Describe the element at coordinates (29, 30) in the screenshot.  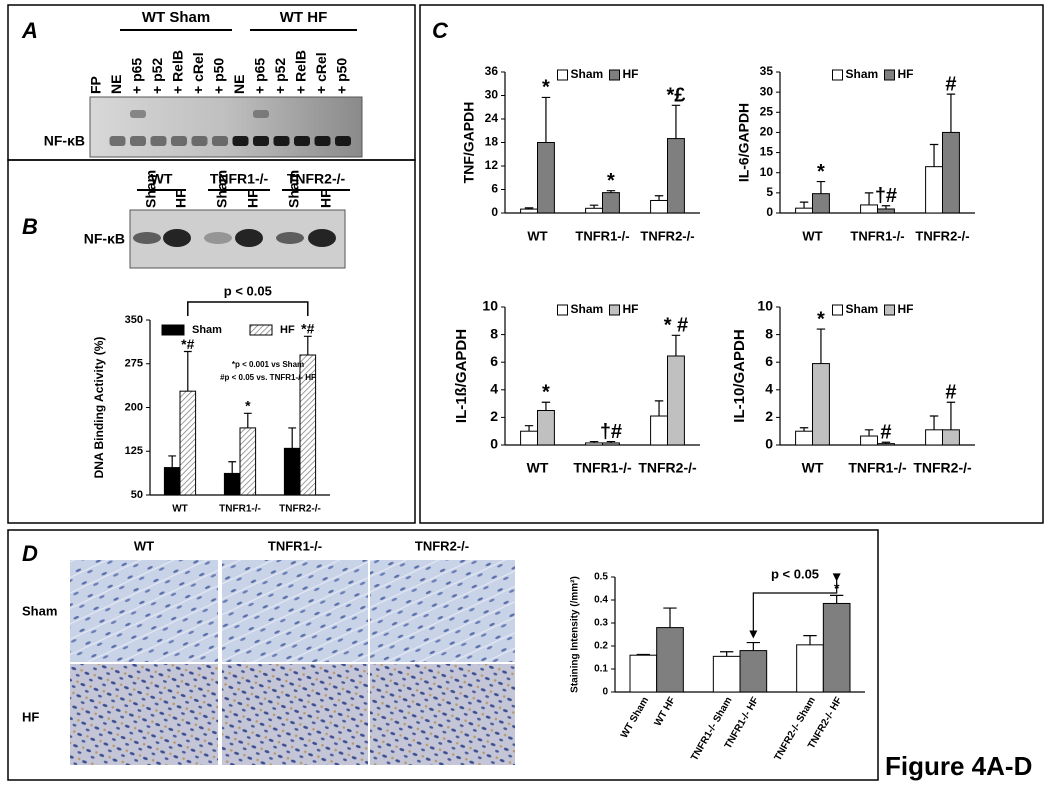
I see `panel-letter: A` at that location.